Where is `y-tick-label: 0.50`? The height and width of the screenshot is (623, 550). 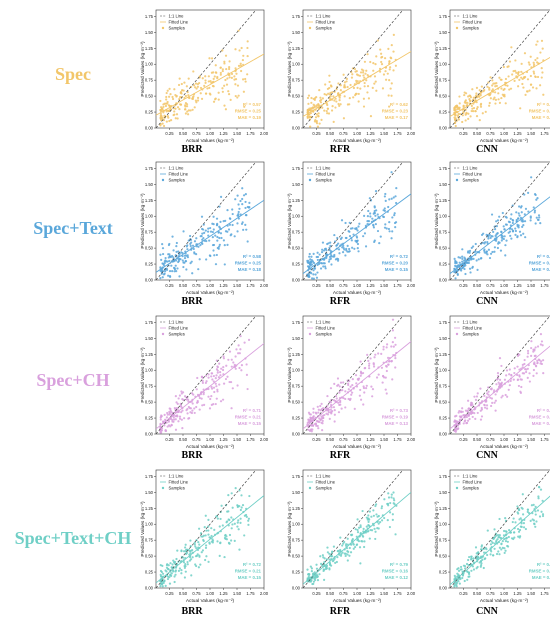
y-tick-label: 0.50 is located at coordinates (443, 248).